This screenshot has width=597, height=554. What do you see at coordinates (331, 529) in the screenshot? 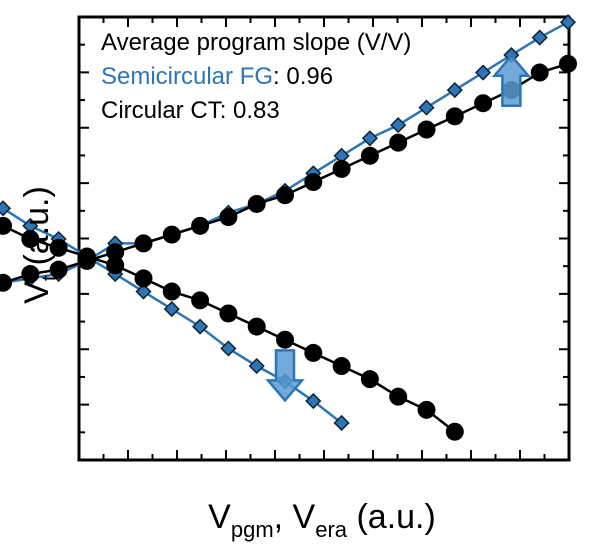
I see `x-axis-label-sub2: era` at bounding box center [331, 529].